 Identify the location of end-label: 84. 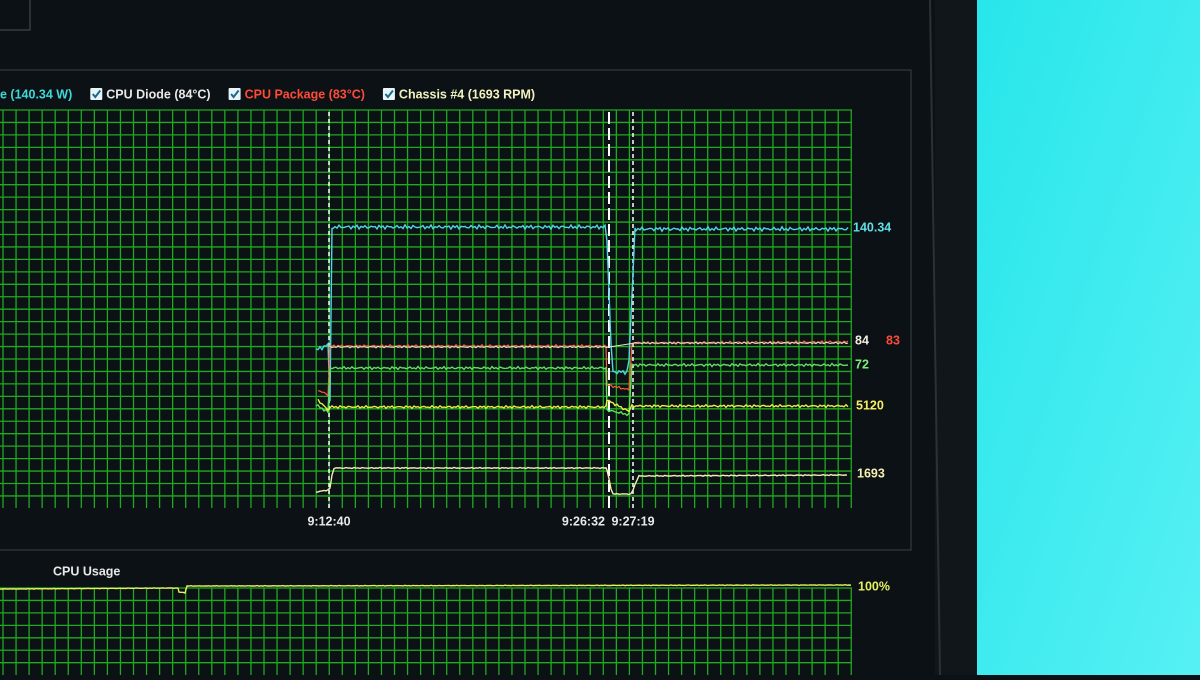
(862, 340).